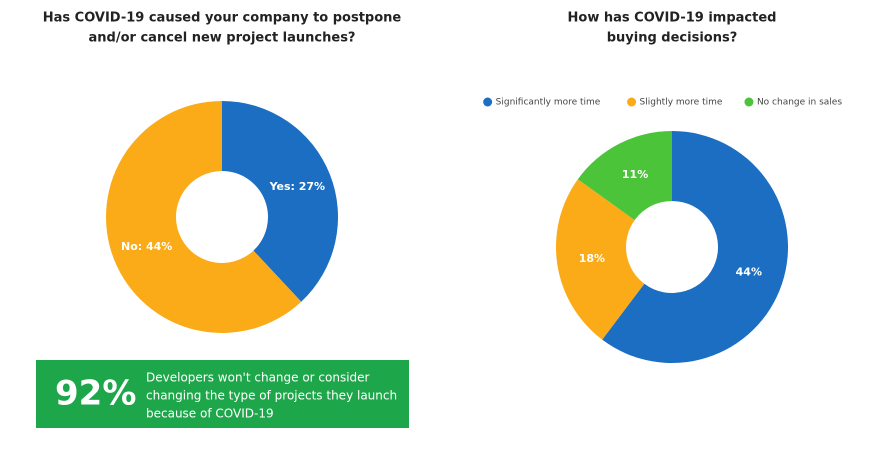 This screenshot has height=471, width=893. I want to click on slice-label: 18%, so click(592, 258).